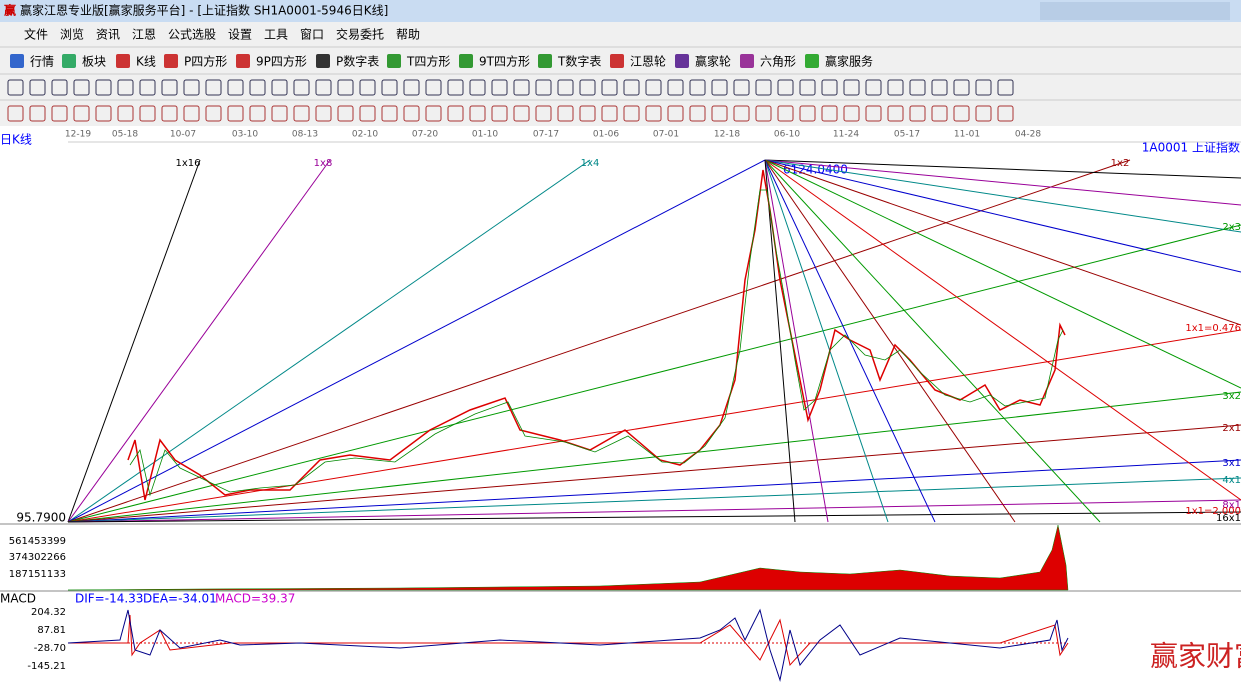  What do you see at coordinates (713, 61) in the screenshot?
I see `toolbar-button: 赢家轮` at bounding box center [713, 61].